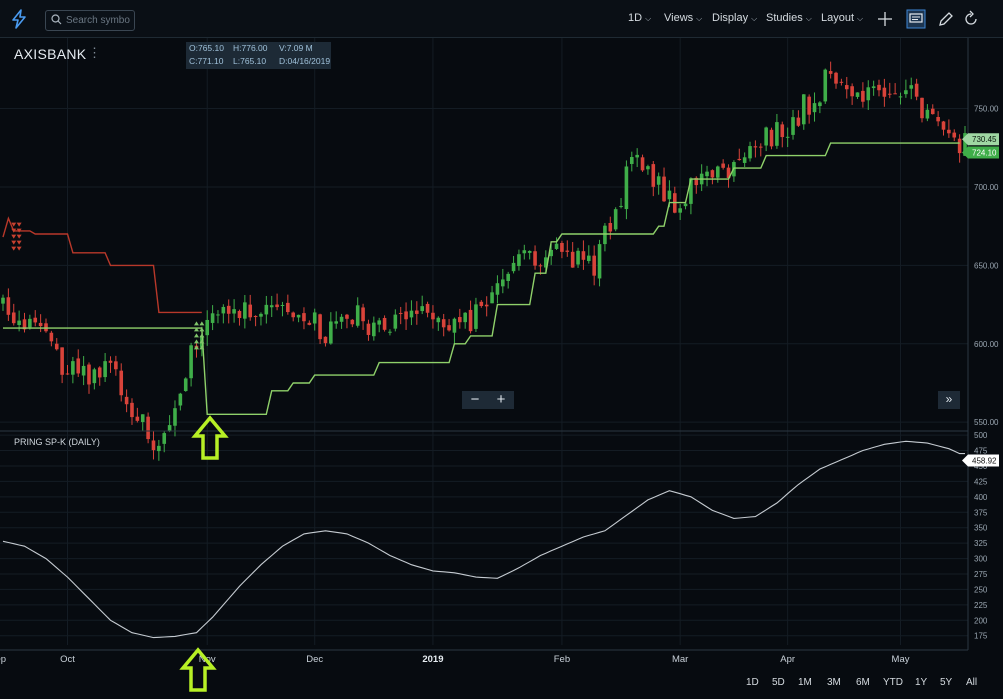 The image size is (1003, 699). Describe the element at coordinates (949, 400) in the screenshot. I see `scroll-to-latest-button: »` at that location.